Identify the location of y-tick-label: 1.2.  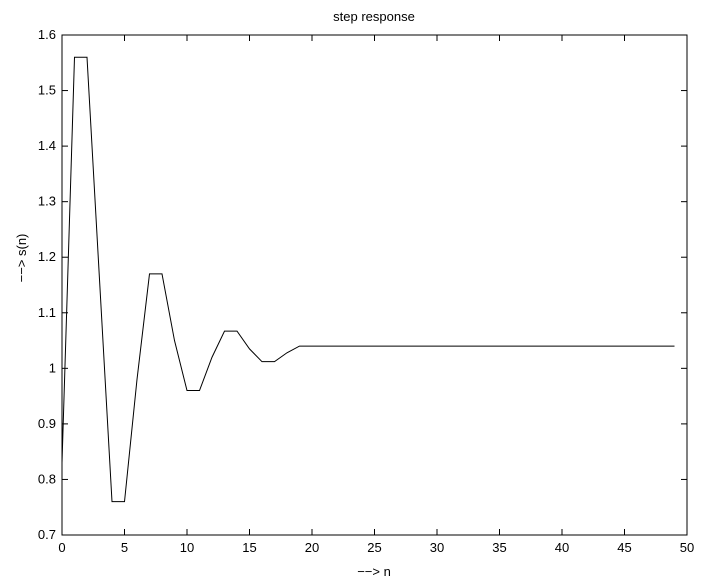
(47, 256).